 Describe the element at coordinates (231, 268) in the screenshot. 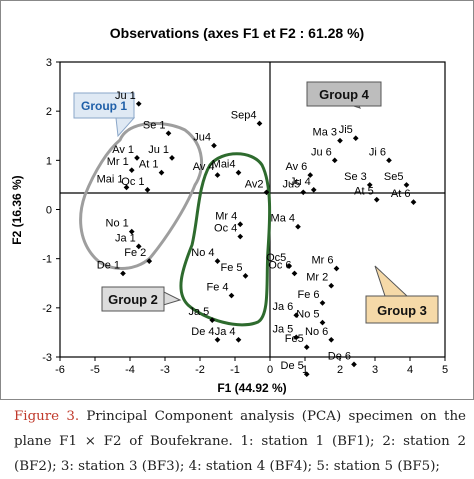

I see `observation-label: Fe 5` at that location.